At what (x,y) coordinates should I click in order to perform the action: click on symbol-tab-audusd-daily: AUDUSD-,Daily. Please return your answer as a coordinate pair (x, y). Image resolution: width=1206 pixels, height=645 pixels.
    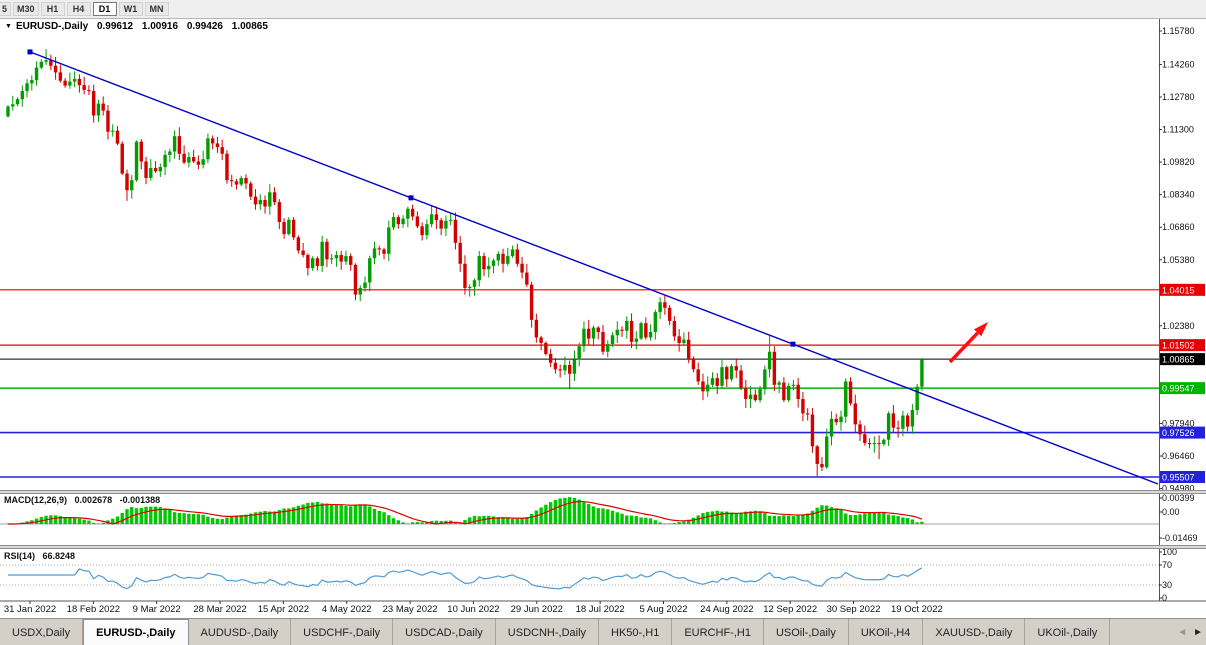
    Looking at the image, I should click on (240, 632).